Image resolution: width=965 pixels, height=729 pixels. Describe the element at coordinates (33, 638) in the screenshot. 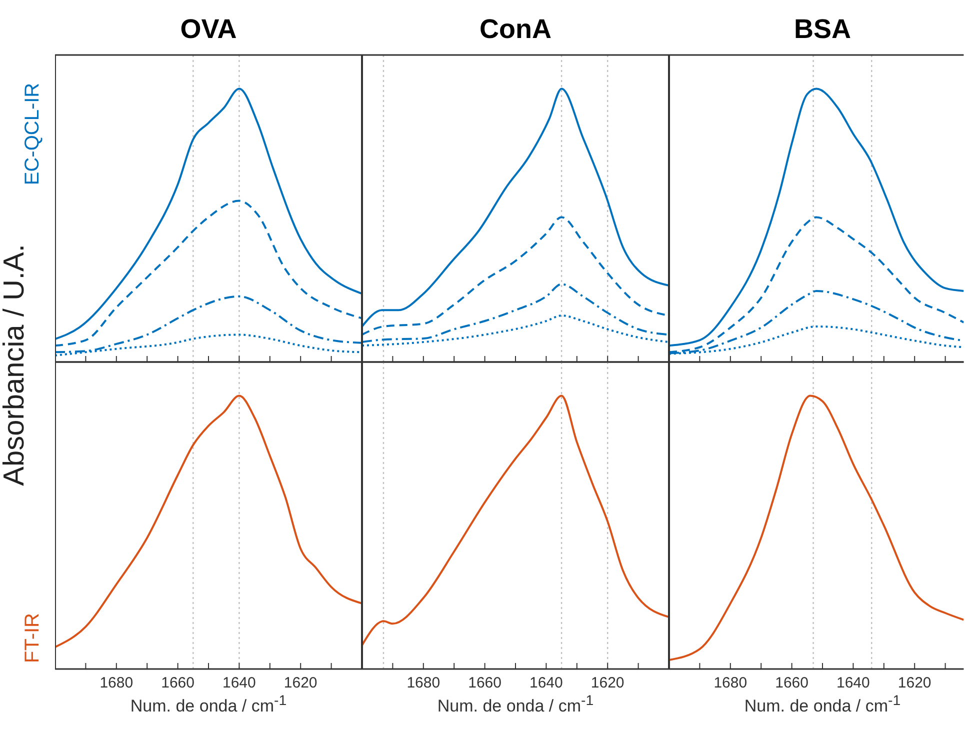

I see `y-axis-title: FT-IR` at that location.